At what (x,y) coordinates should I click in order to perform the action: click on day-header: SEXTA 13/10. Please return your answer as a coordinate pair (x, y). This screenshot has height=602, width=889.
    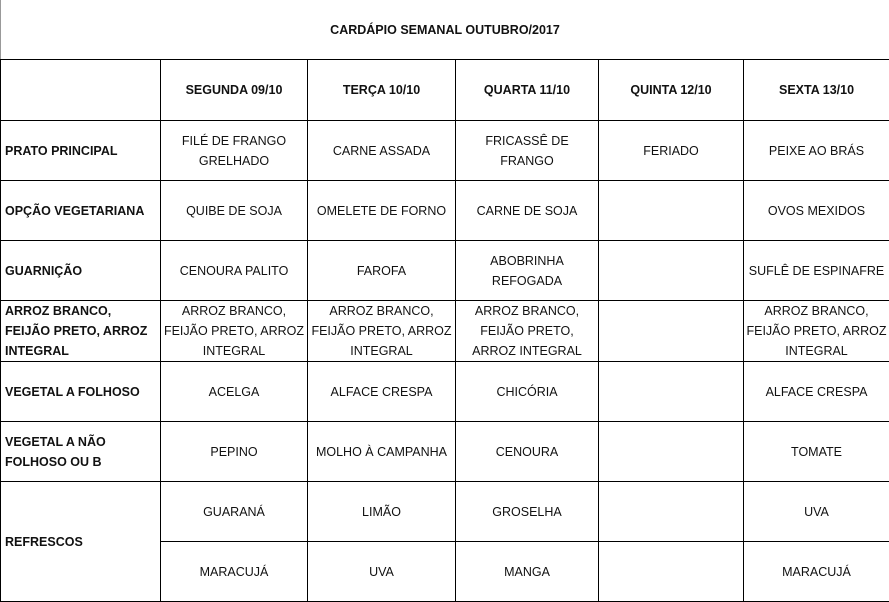
    Looking at the image, I should click on (815, 90).